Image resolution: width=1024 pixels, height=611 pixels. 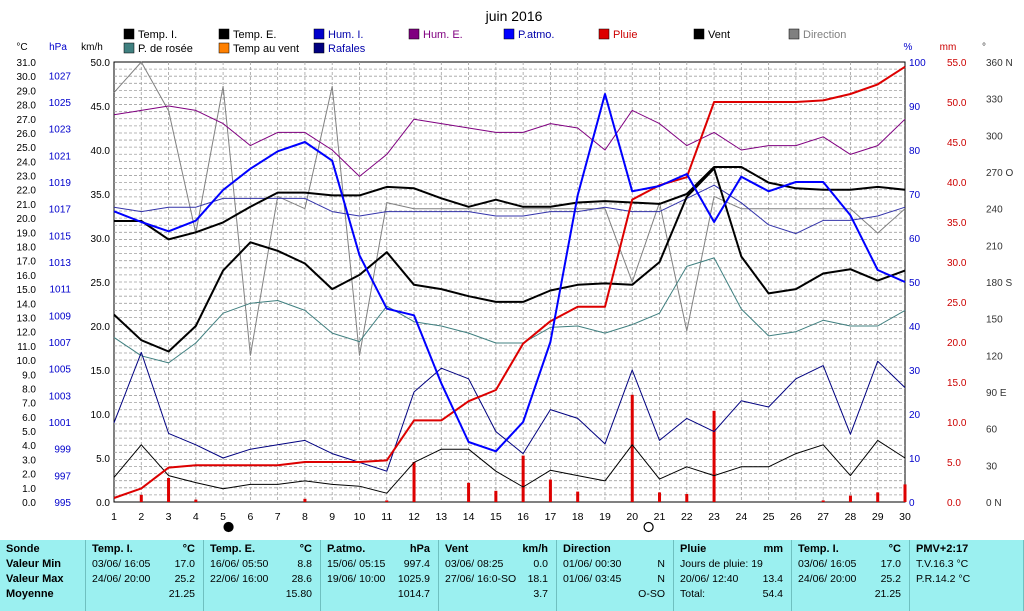 I want to click on tick-label-right-pct: 60, so click(x=915, y=239).